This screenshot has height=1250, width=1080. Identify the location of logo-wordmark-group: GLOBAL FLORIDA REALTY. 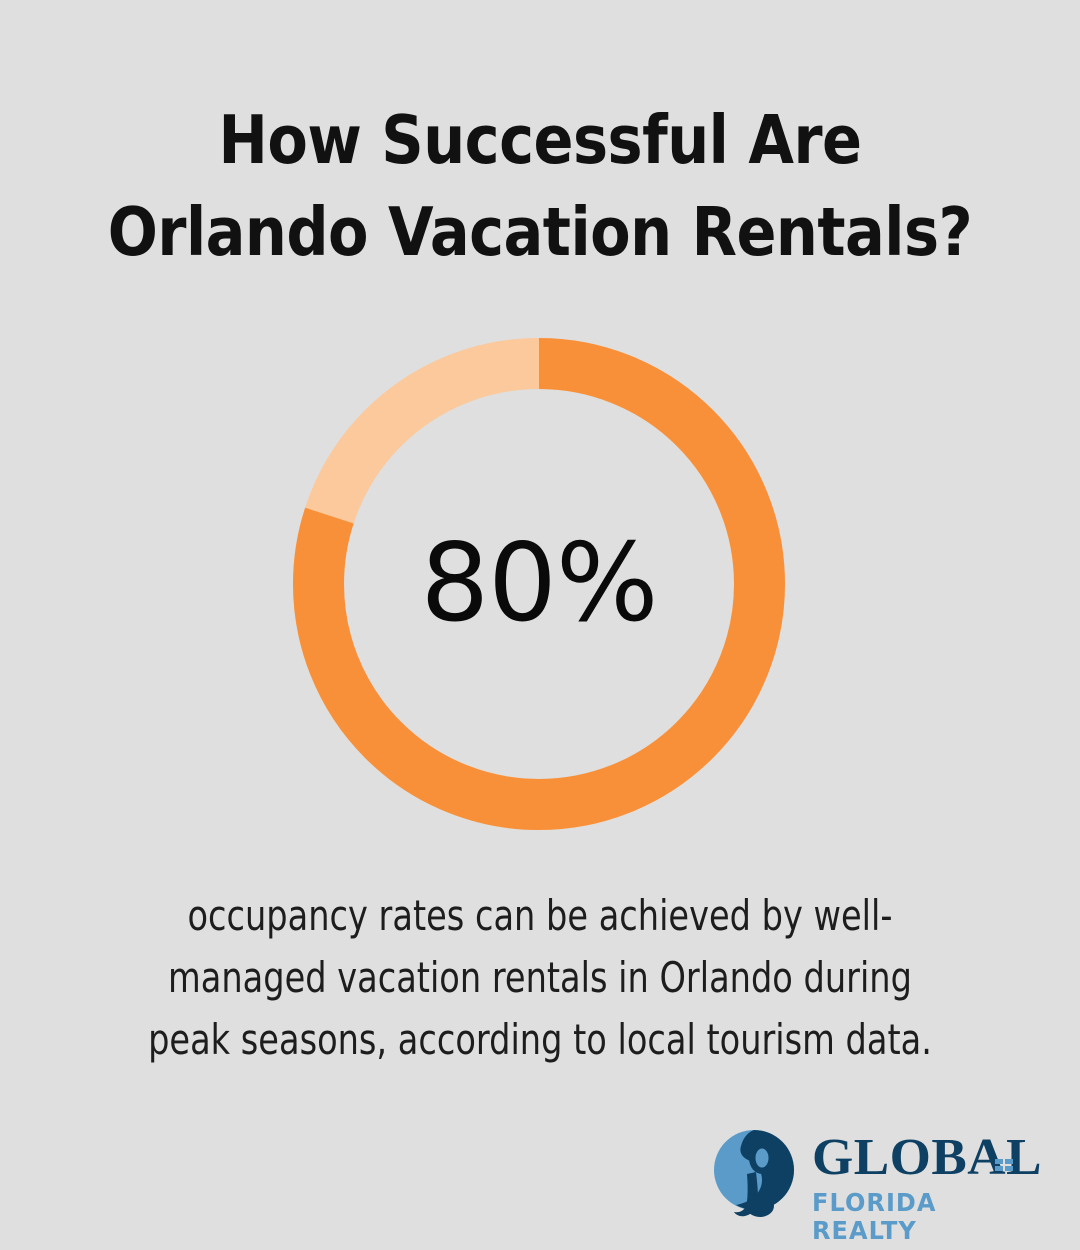
(927, 1188).